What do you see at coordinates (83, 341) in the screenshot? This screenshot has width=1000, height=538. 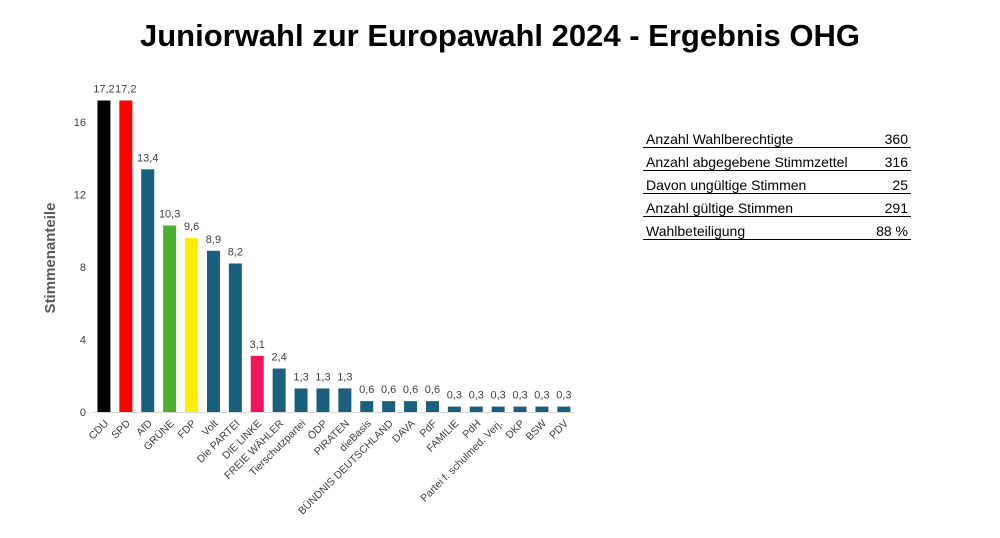 I see `y-tick-label: 4` at bounding box center [83, 341].